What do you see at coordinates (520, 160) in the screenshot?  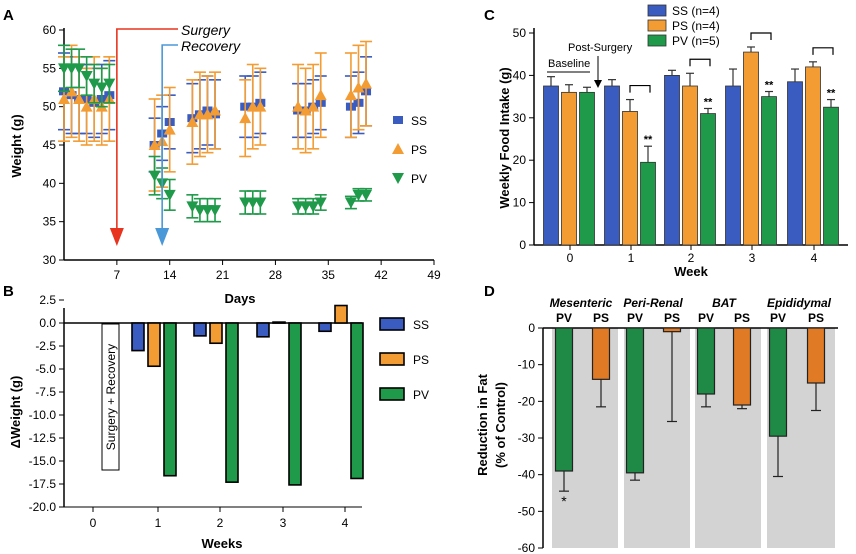 I see `y-tick-label: 20` at bounding box center [520, 160].